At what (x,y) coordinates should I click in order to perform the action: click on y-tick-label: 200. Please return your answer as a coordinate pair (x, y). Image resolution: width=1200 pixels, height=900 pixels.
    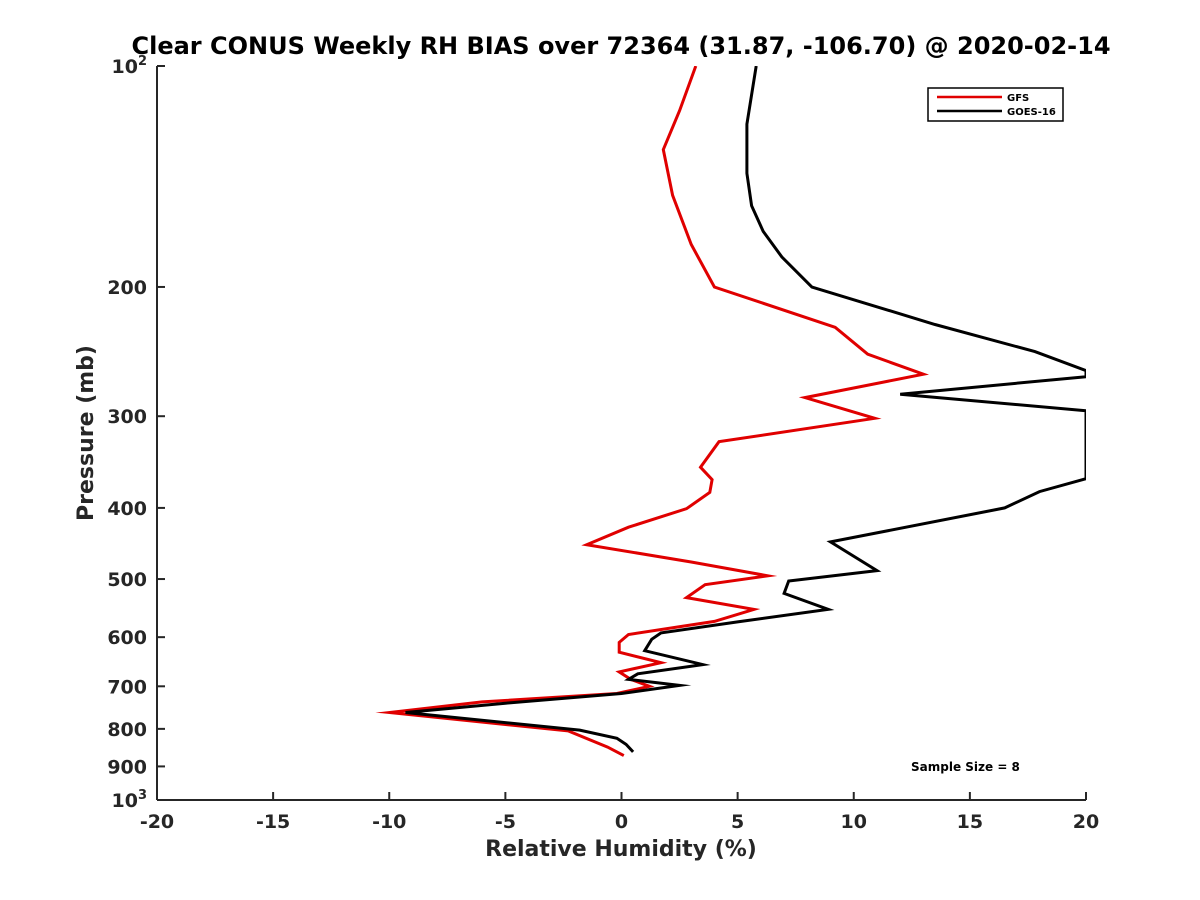
    Looking at the image, I should click on (127, 288).